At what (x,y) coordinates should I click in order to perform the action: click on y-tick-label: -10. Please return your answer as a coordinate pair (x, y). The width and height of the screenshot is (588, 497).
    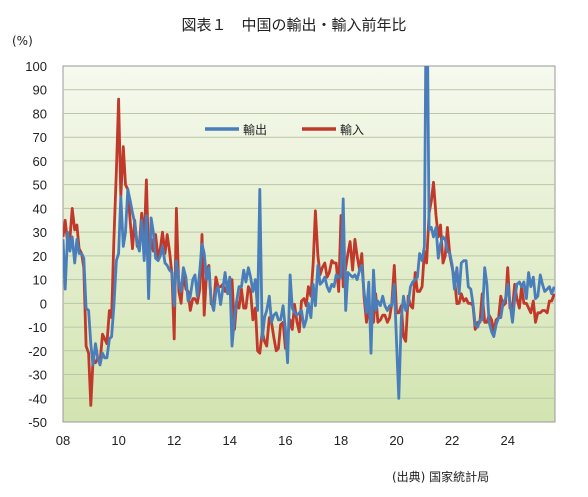
    Looking at the image, I should click on (37, 327).